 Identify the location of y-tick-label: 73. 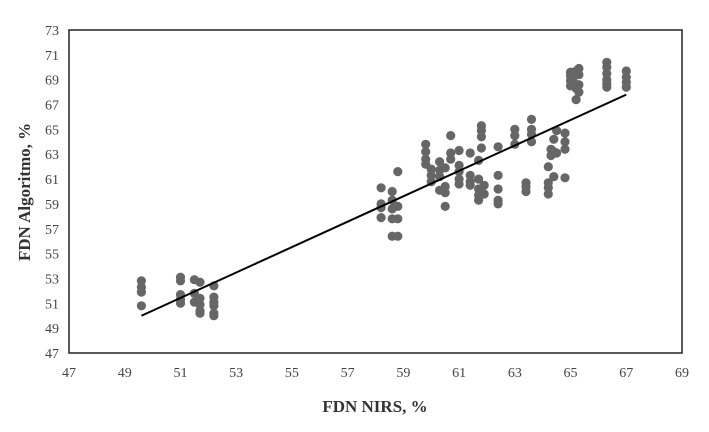
(52, 31).